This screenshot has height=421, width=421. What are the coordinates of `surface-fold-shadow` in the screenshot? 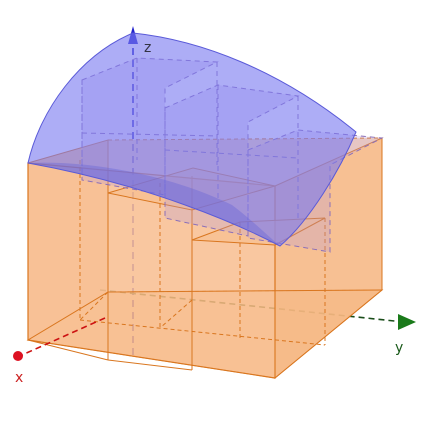 It's located at (154, 204).